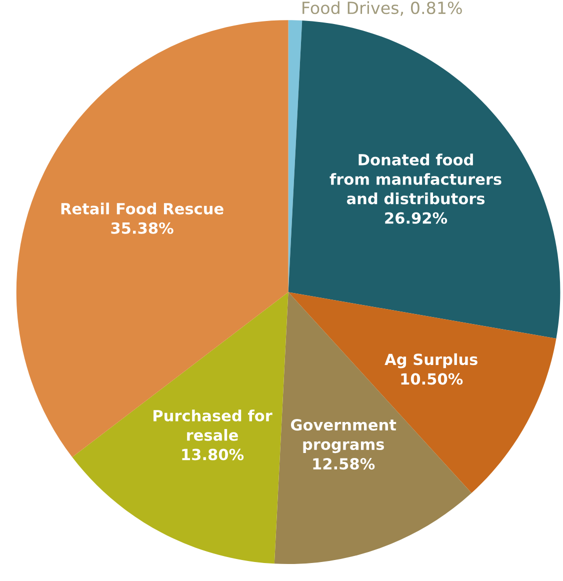  What do you see at coordinates (431, 360) in the screenshot?
I see `slice-label: Ag Surplus` at bounding box center [431, 360].